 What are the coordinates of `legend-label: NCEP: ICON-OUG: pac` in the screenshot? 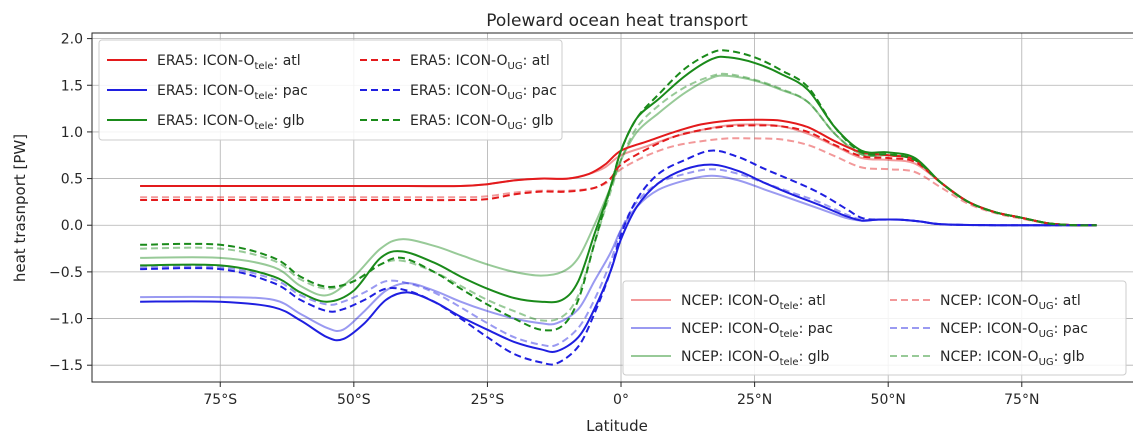 It's located at (1014, 330).